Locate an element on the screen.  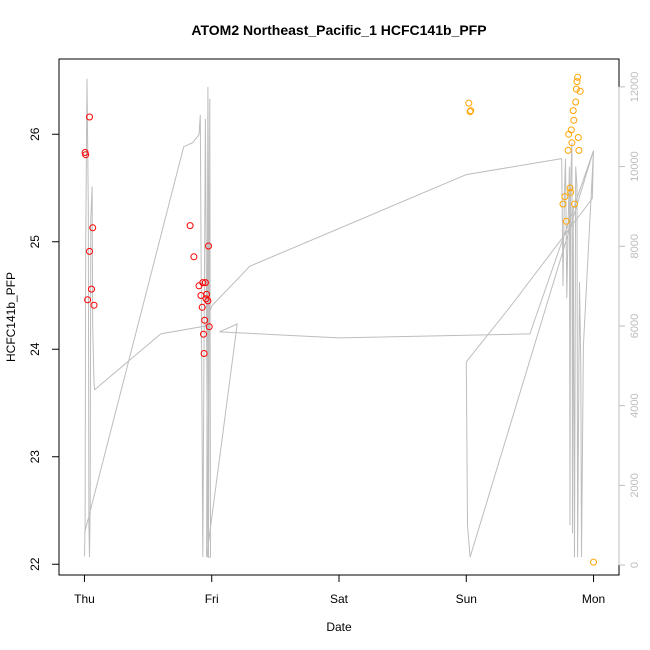
y2-tick-label: 0 is located at coordinates (635, 565).